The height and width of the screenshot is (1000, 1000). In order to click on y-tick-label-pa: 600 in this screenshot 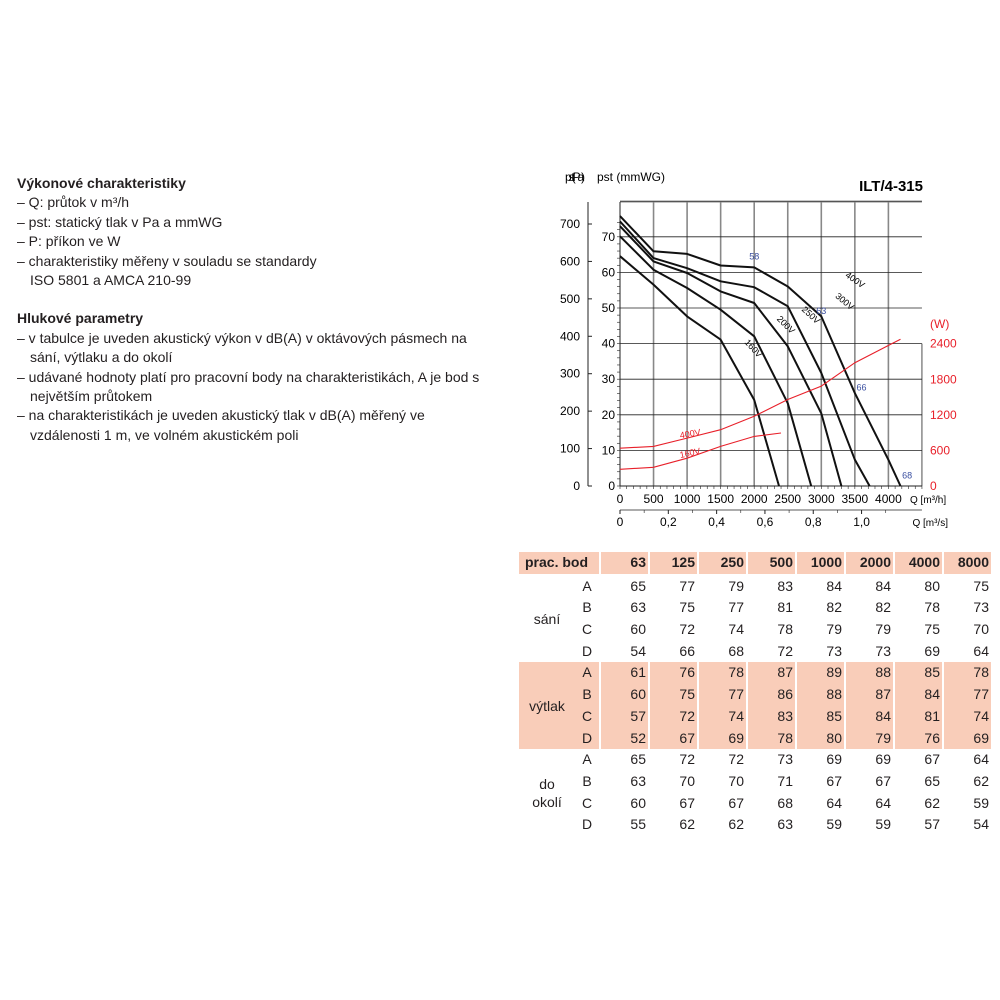, I will do `click(570, 261)`.